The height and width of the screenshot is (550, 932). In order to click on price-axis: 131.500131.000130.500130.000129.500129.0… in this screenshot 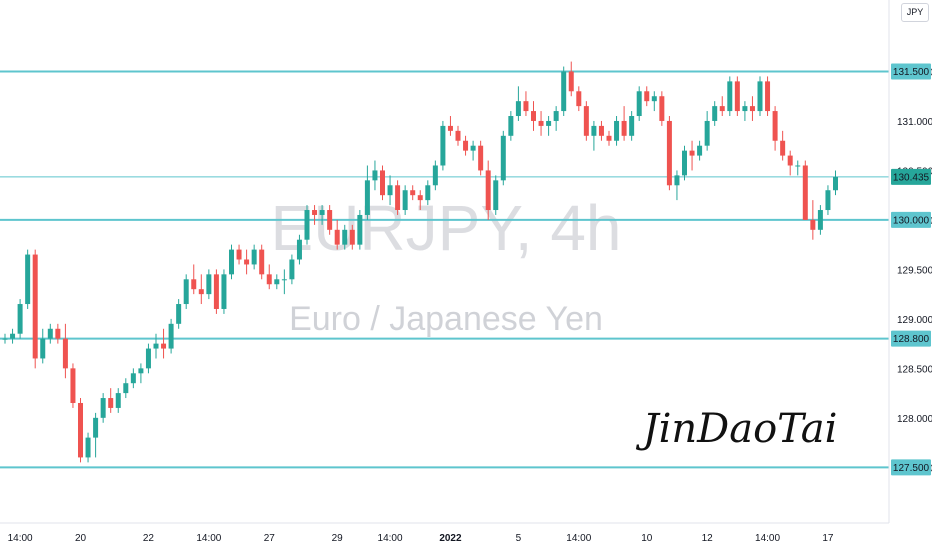, I will do `click(914, 270)`.